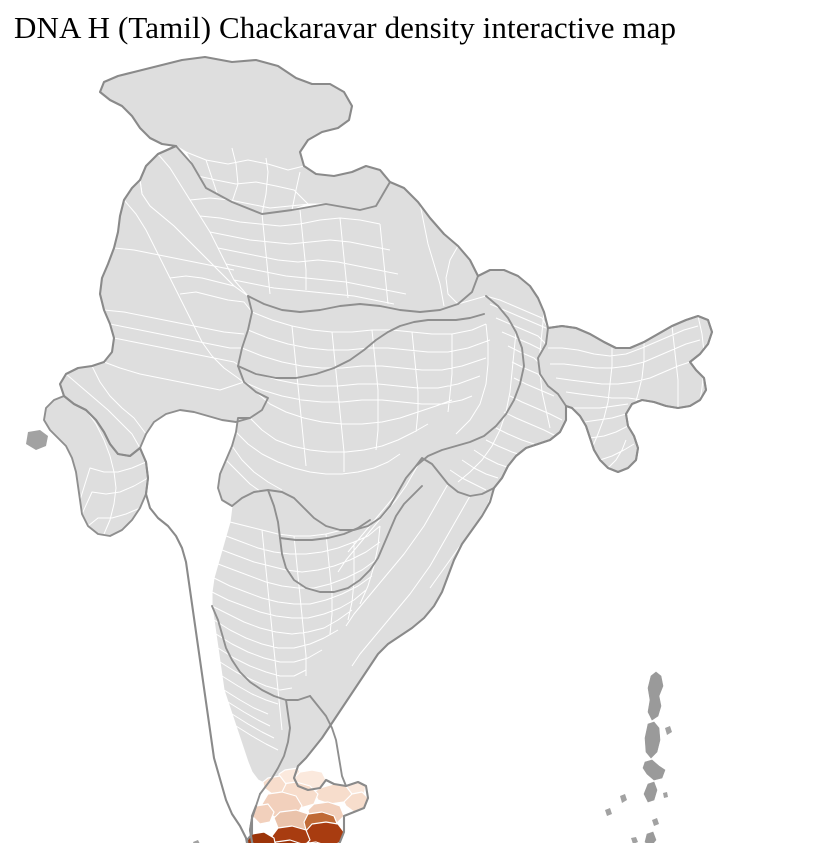  I want to click on district-lines-jk, so click(247, 181).